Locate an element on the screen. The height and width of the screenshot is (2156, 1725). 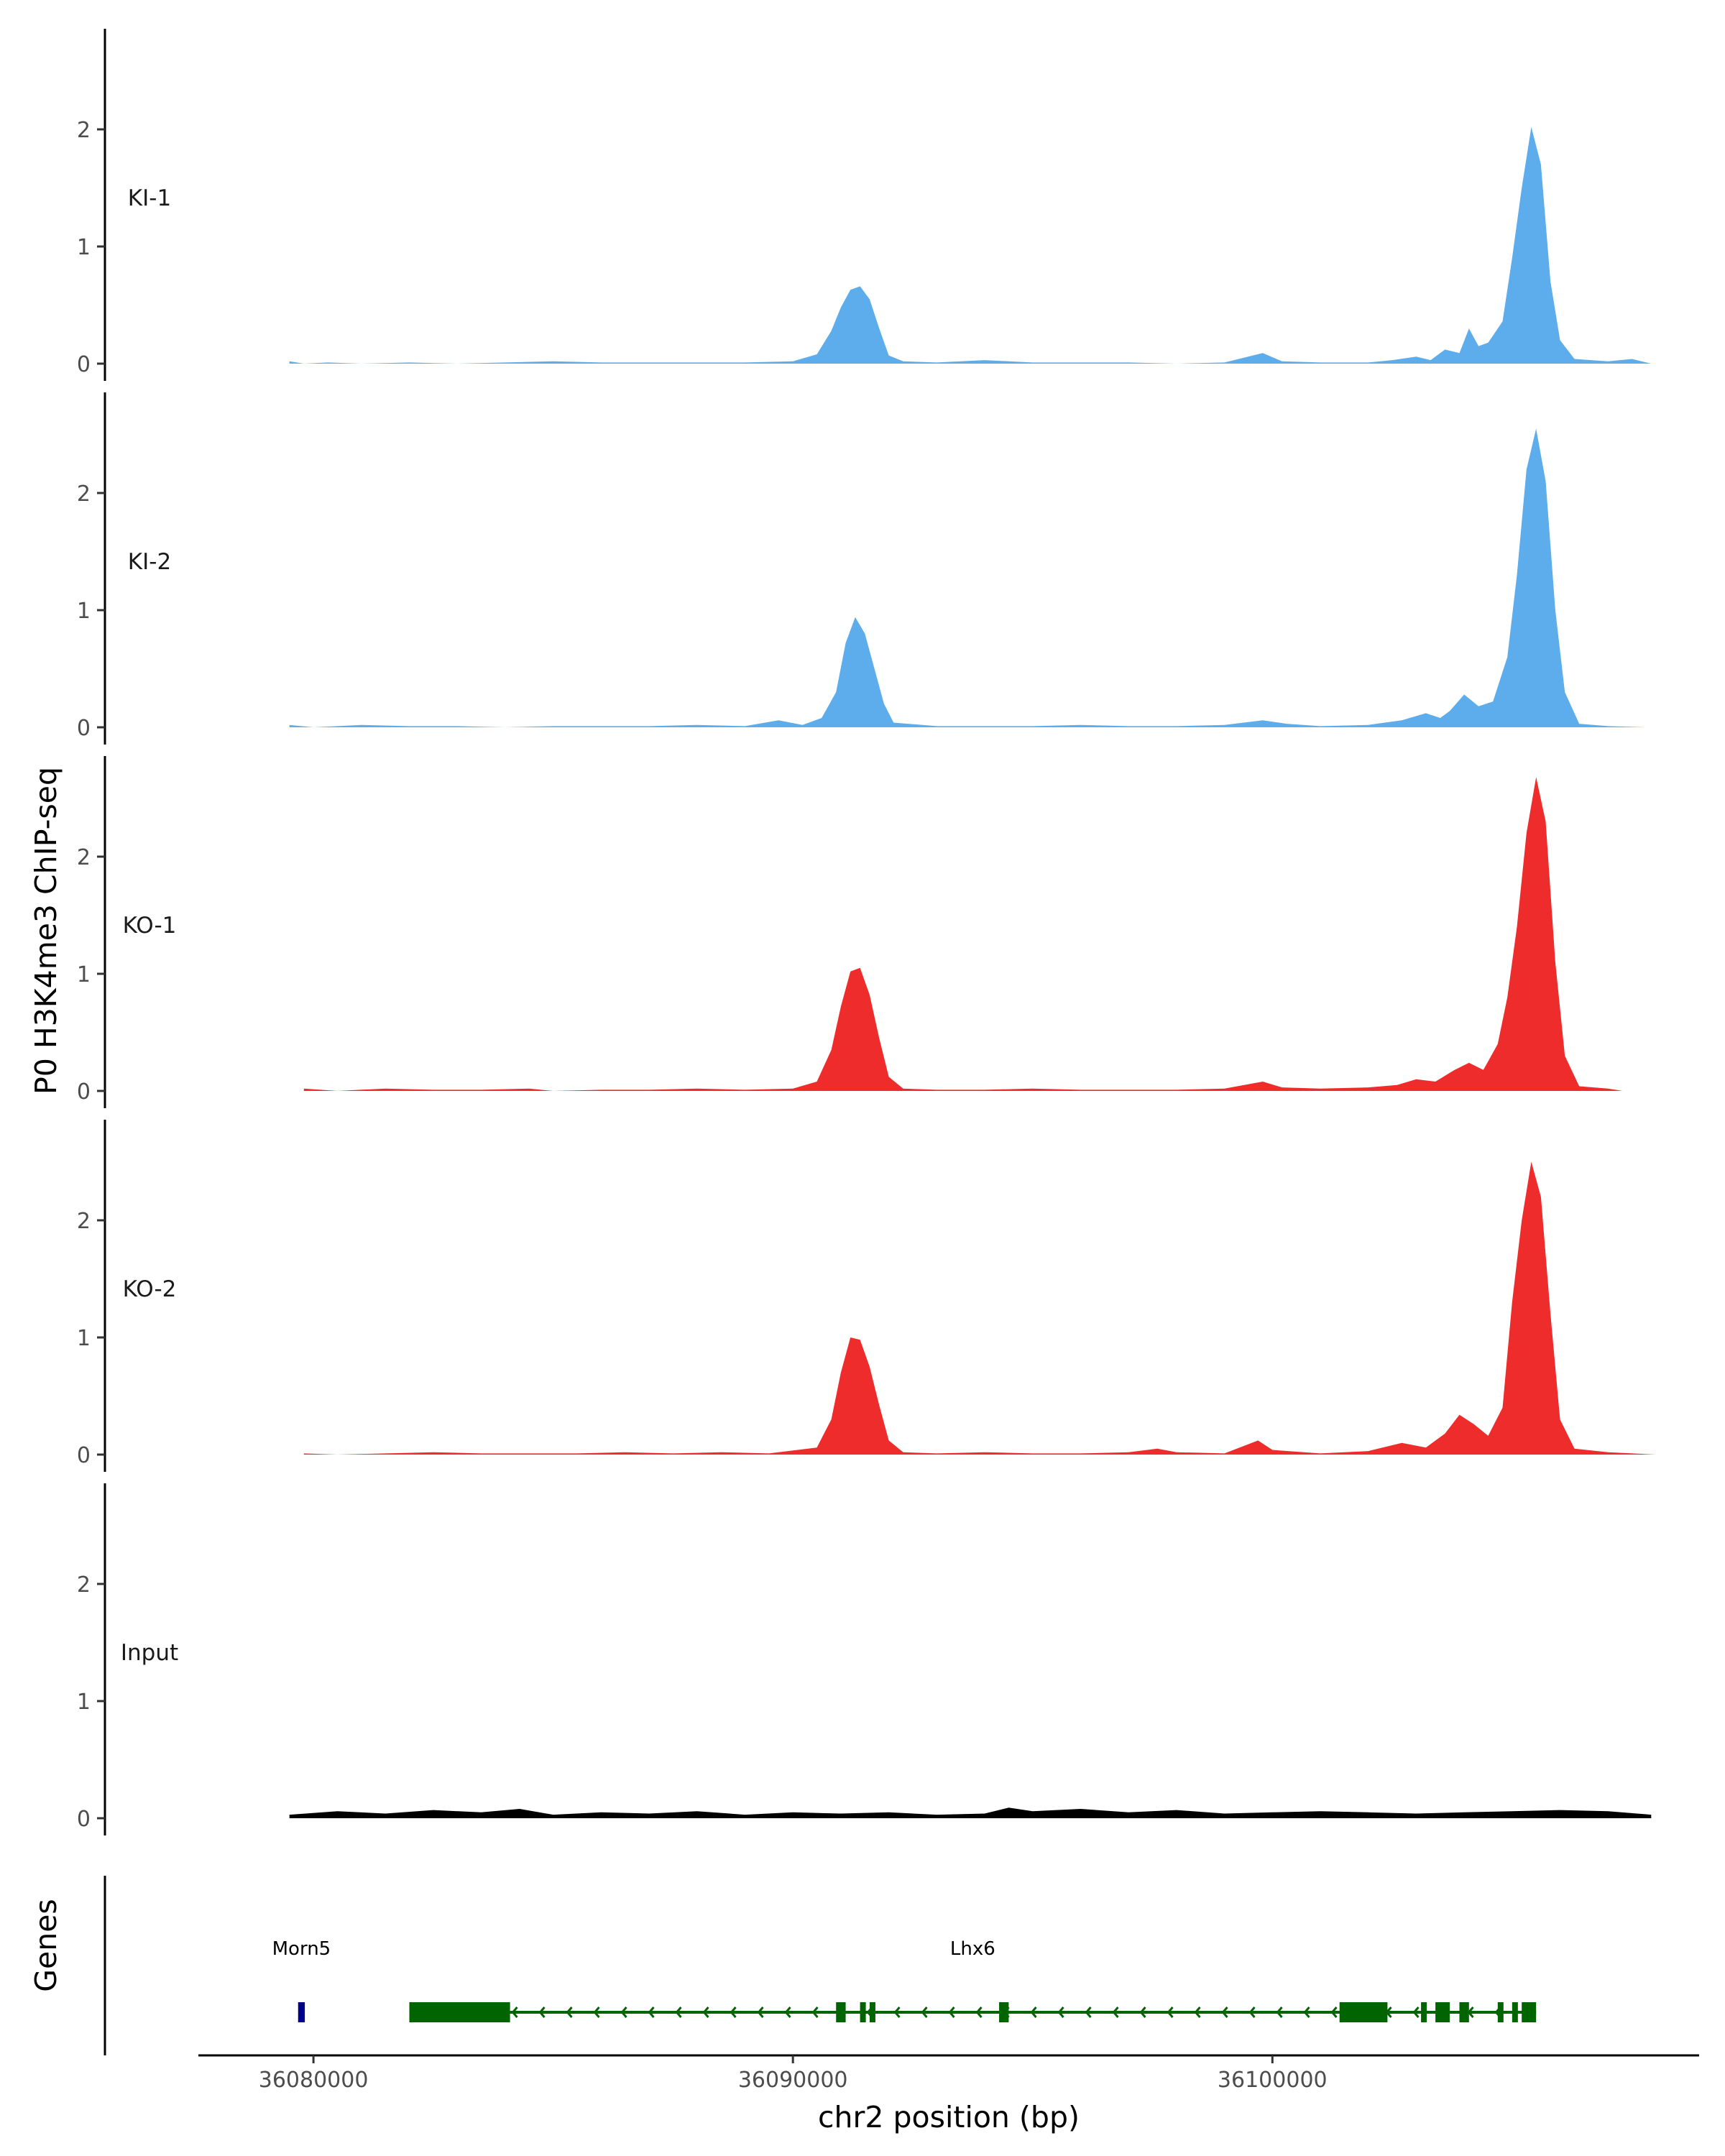
gene-name-label: Lhx6 is located at coordinates (972, 1949).